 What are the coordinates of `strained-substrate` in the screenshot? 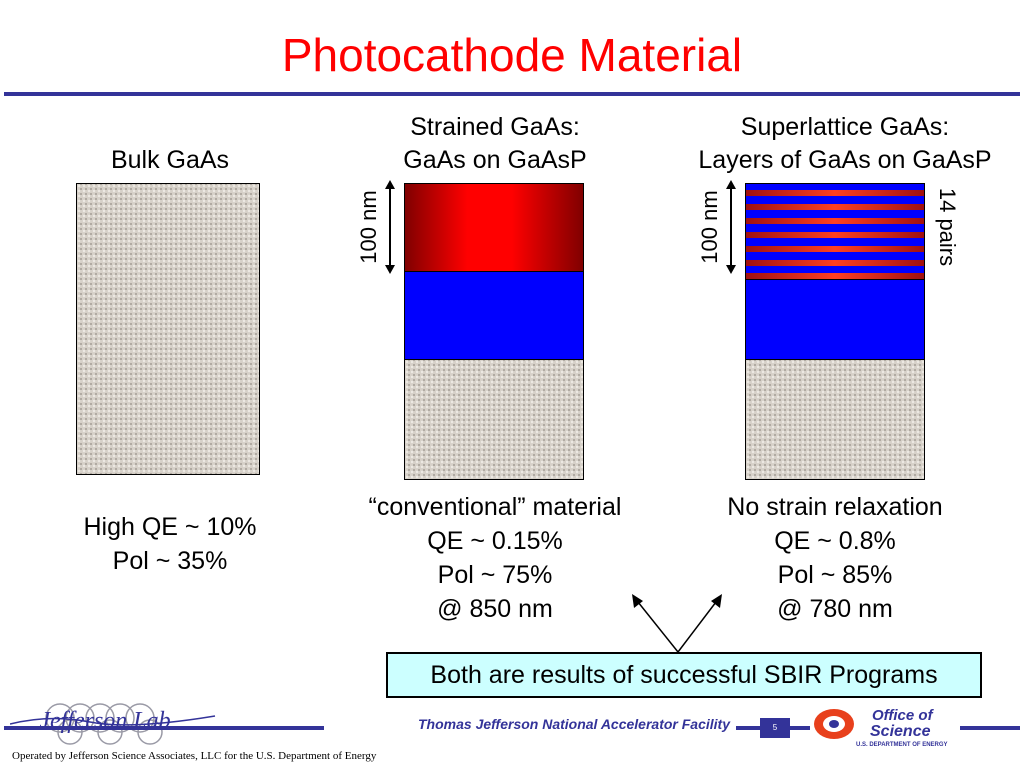 It's located at (494, 419).